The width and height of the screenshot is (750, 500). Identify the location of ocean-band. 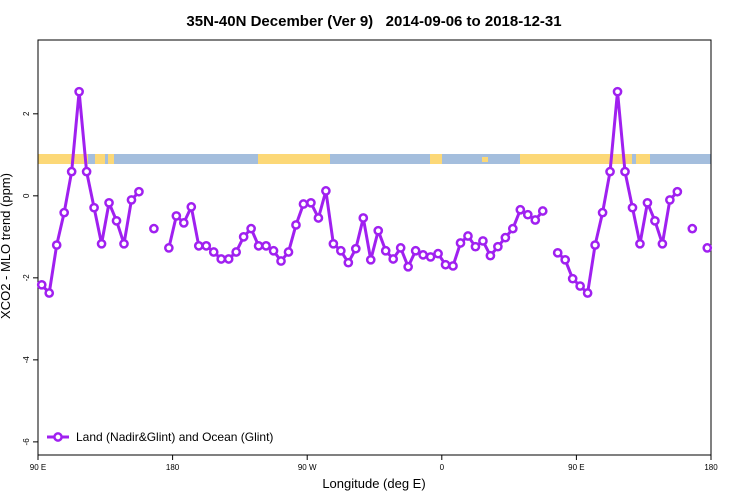
(374, 159).